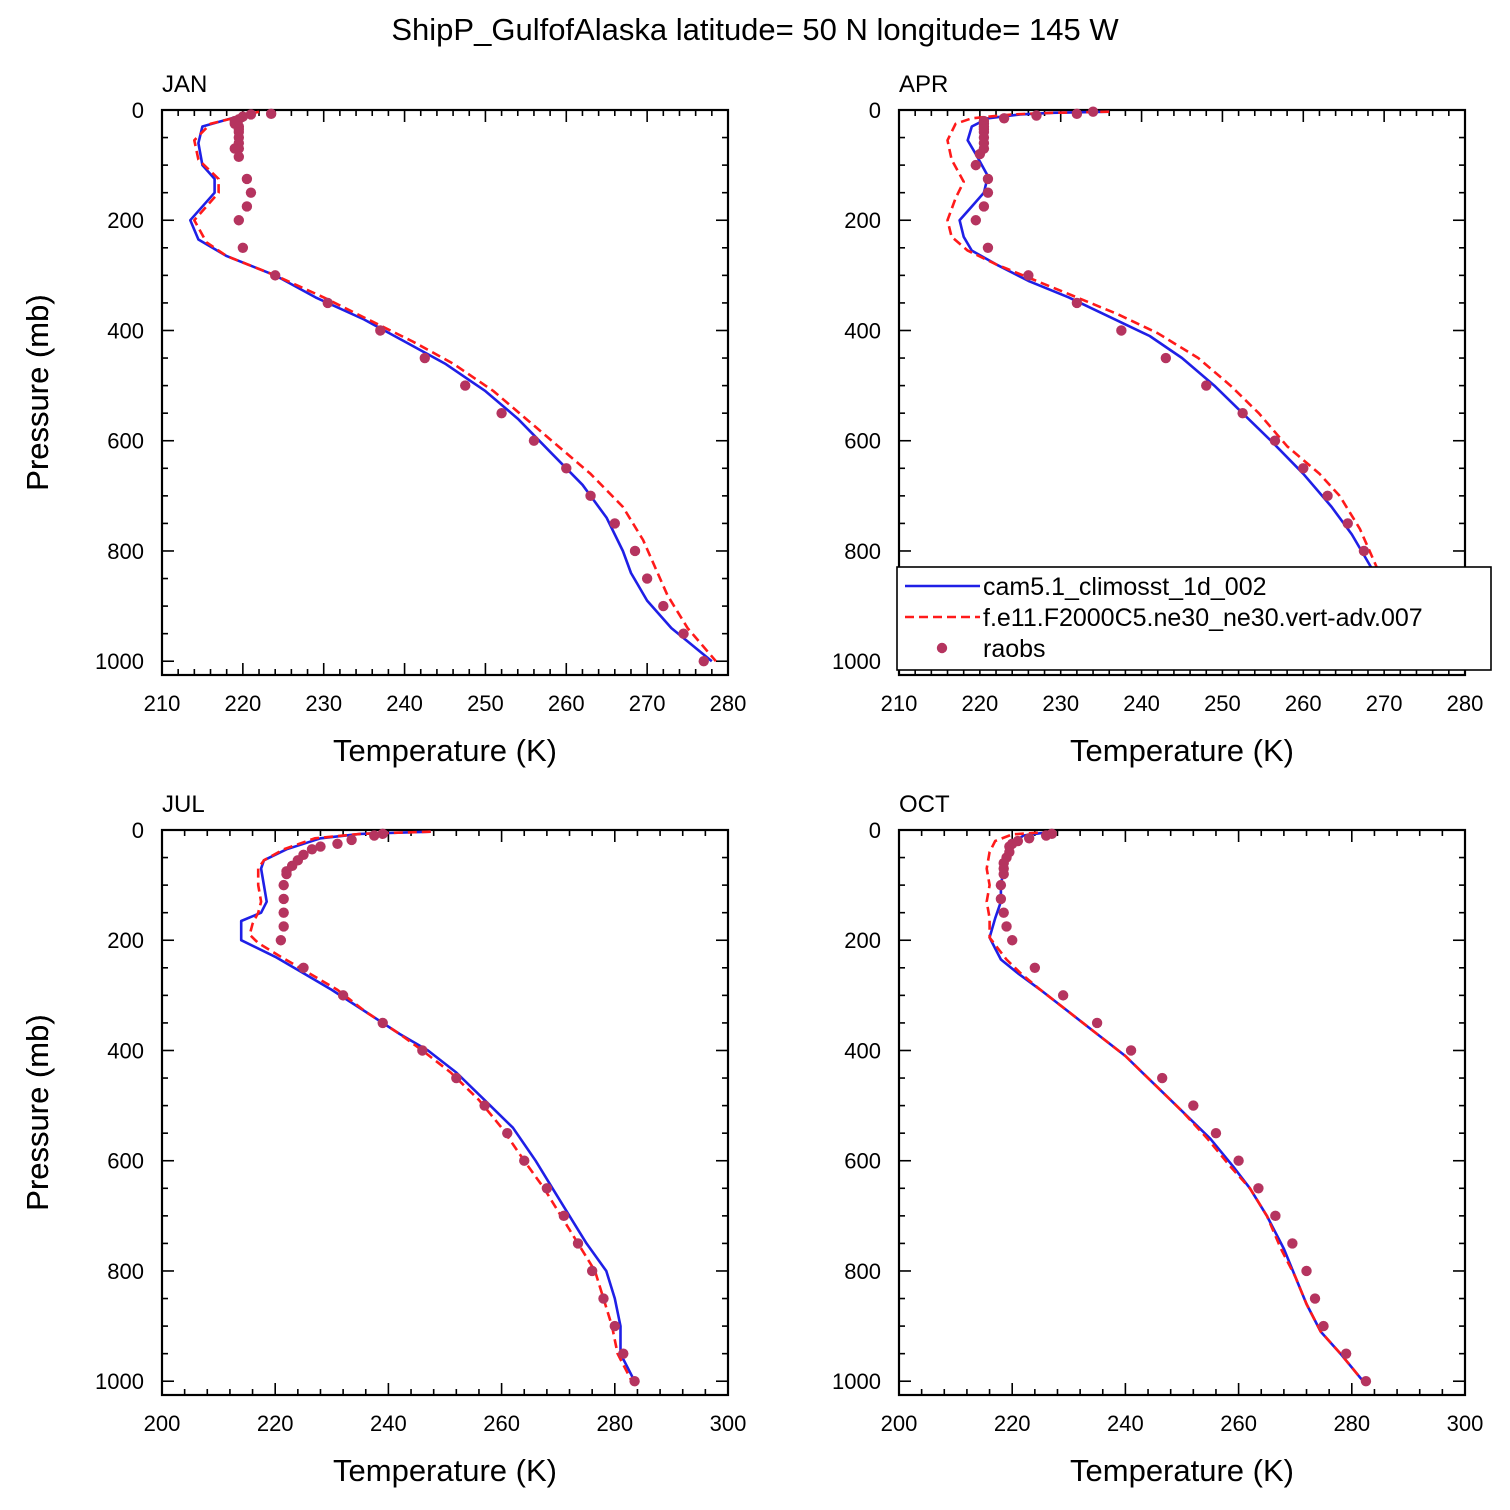  Describe the element at coordinates (37, 1112) in the screenshot. I see `y-axis-label: Pressure (mb)` at that location.